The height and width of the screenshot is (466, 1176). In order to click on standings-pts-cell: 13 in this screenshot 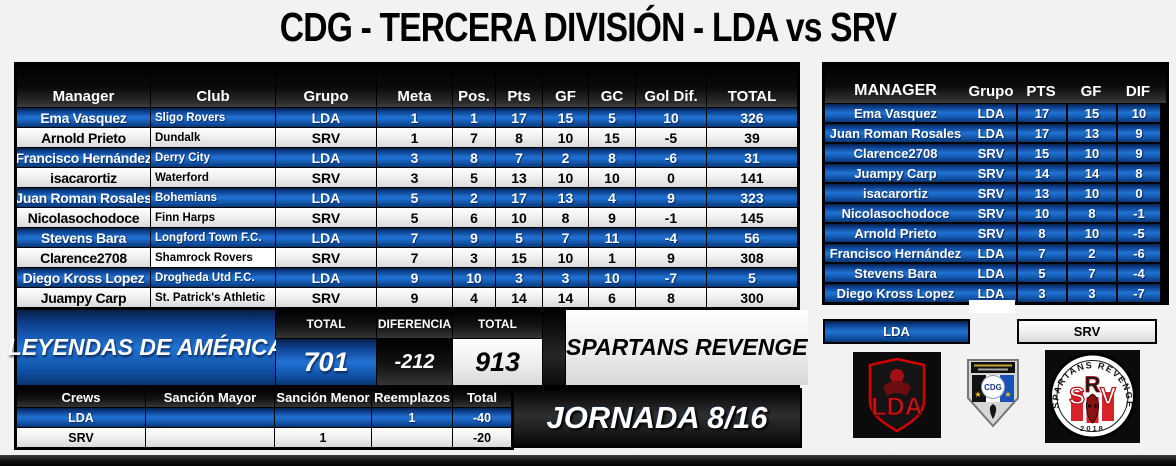, I will do `click(1041, 193)`.